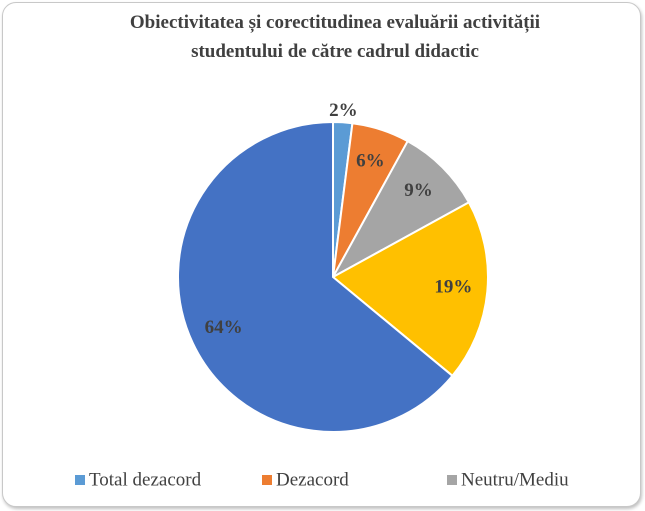  Describe the element at coordinates (418, 190) in the screenshot. I see `data-label: 9%` at that location.